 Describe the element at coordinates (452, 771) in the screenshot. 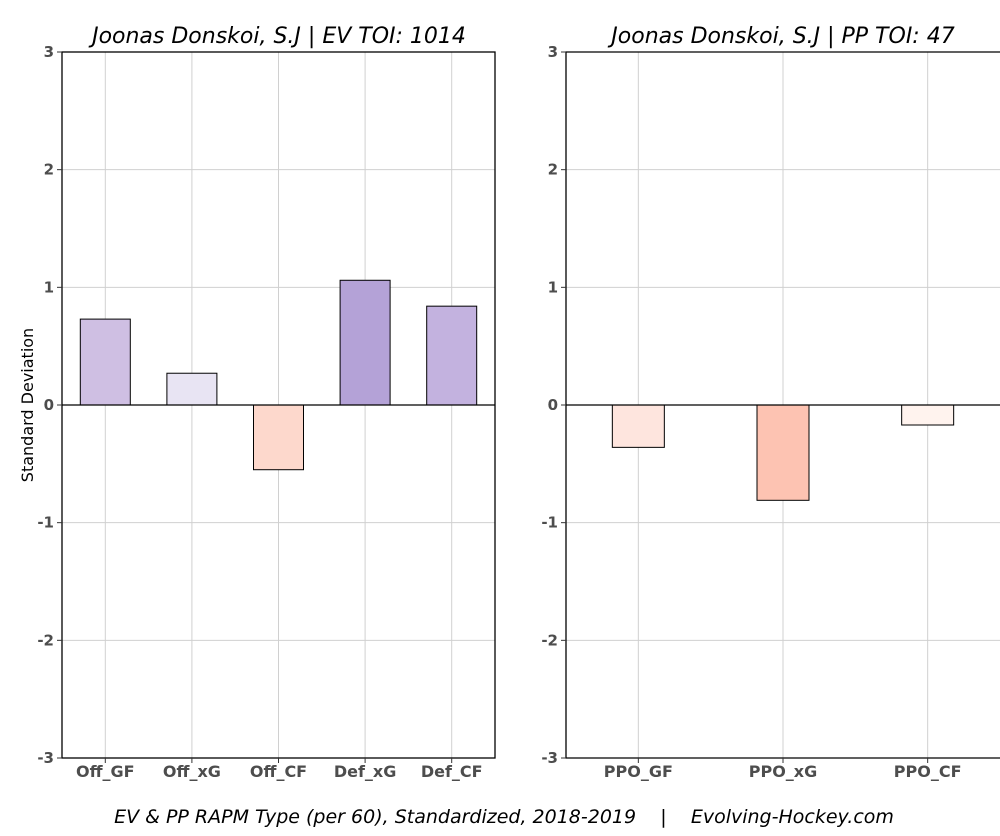

I see `category-label: Def_CF` at that location.